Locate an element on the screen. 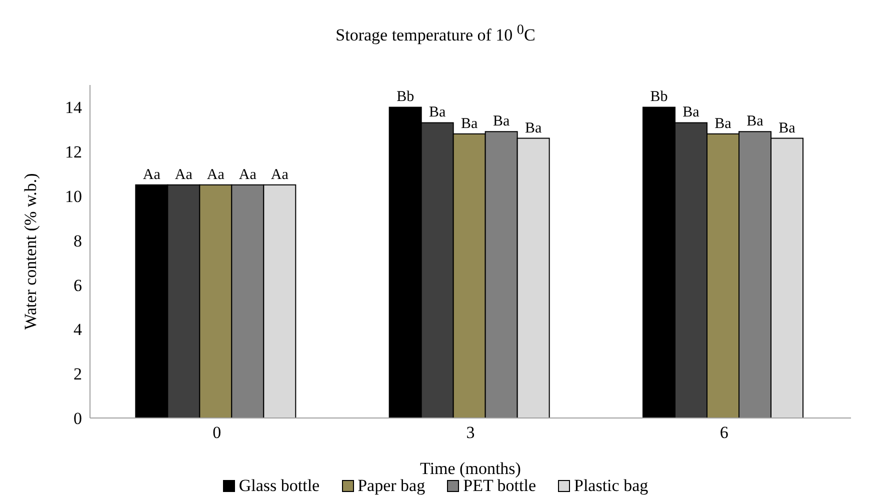 This screenshot has height=501, width=871. x-axis-title: Time (months) is located at coordinates (470, 468).